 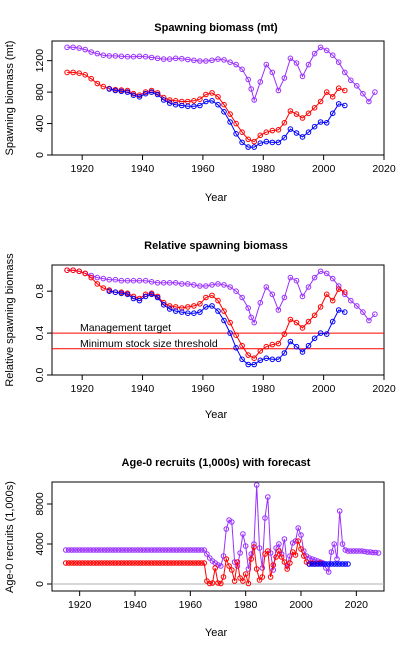 What do you see at coordinates (384, 389) in the screenshot?
I see `x-tick-label: 2020` at bounding box center [384, 389].